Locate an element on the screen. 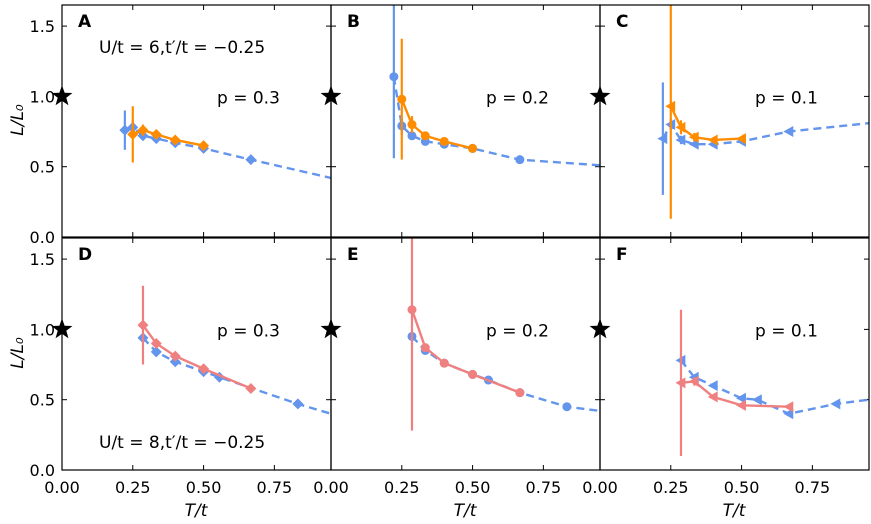 This screenshot has width=871, height=524. parameter-label: U/t = 6,t′/t = −0.25 is located at coordinates (182, 48).